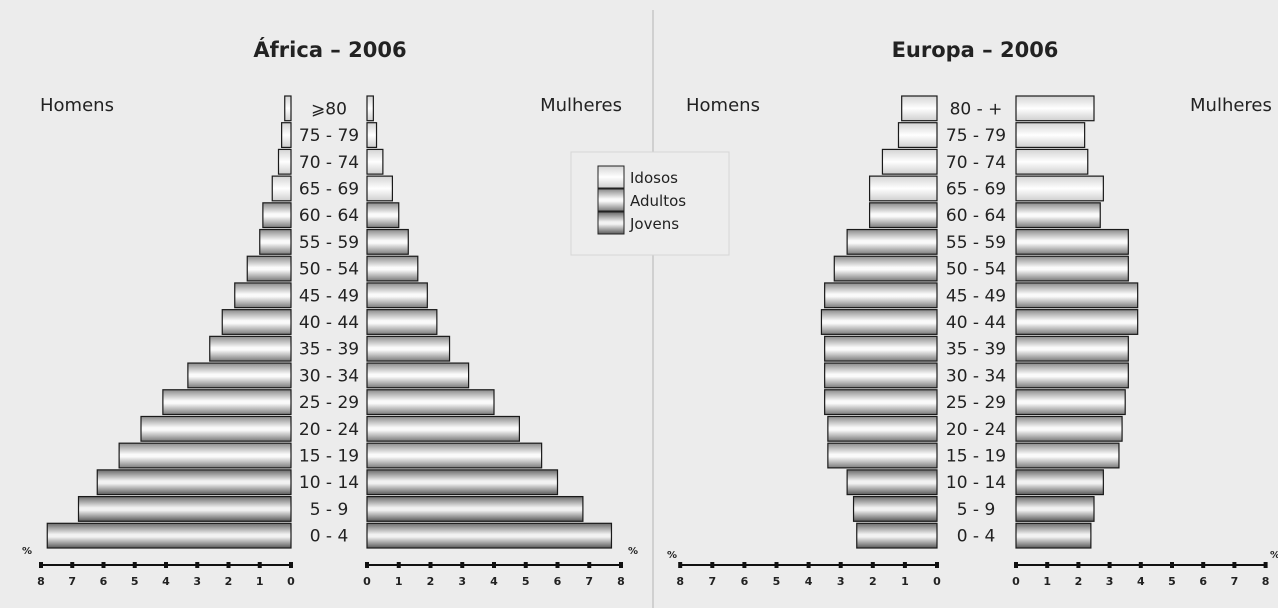  Describe the element at coordinates (841, 581) in the screenshot. I see `left-tick-label-5: 3` at that location.